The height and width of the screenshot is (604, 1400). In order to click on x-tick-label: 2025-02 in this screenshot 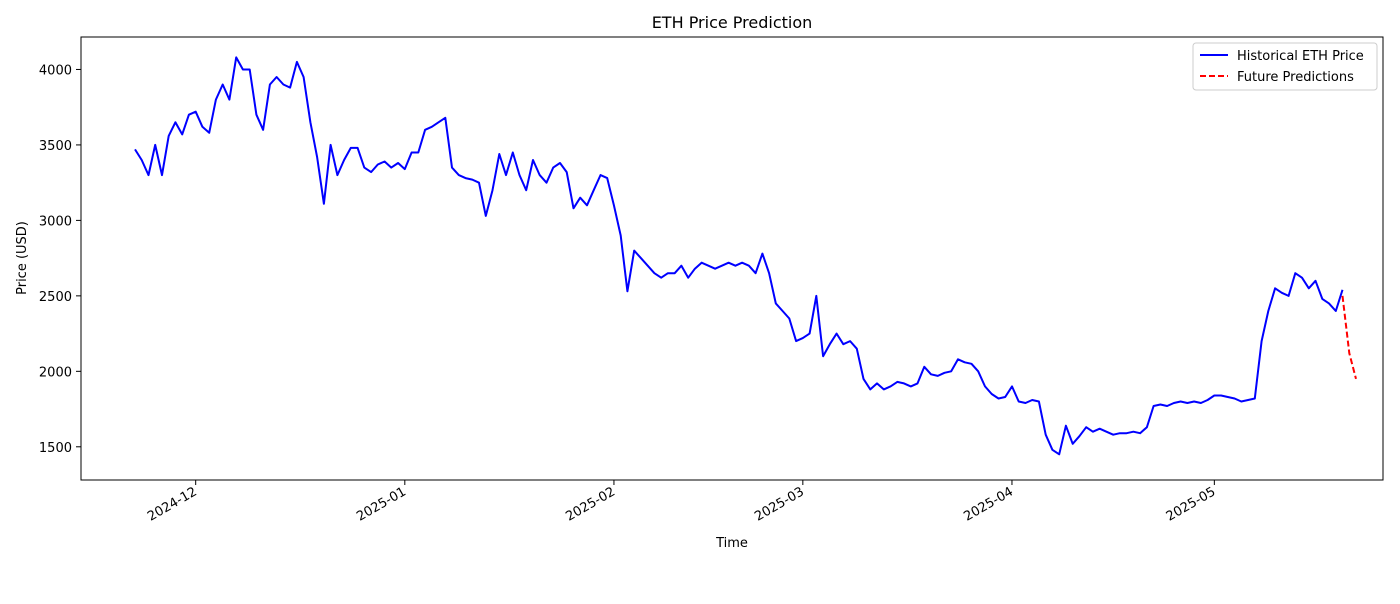, I will do `click(590, 504)`.